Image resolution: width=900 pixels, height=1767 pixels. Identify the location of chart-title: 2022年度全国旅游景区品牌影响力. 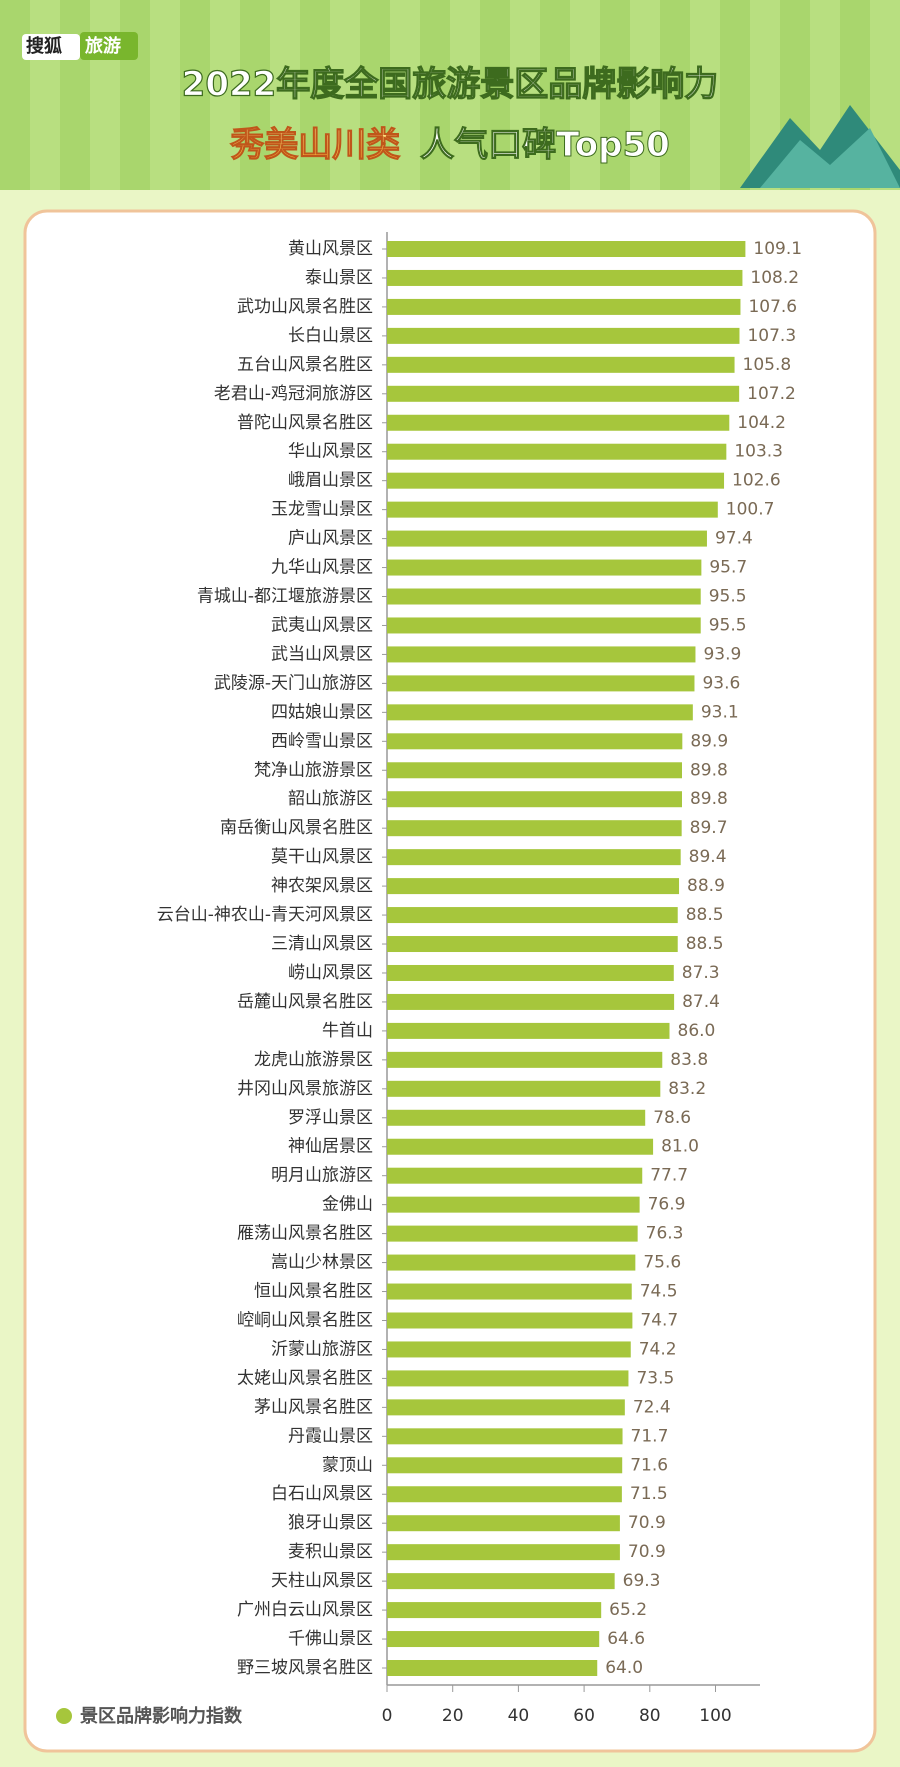
(450, 85).